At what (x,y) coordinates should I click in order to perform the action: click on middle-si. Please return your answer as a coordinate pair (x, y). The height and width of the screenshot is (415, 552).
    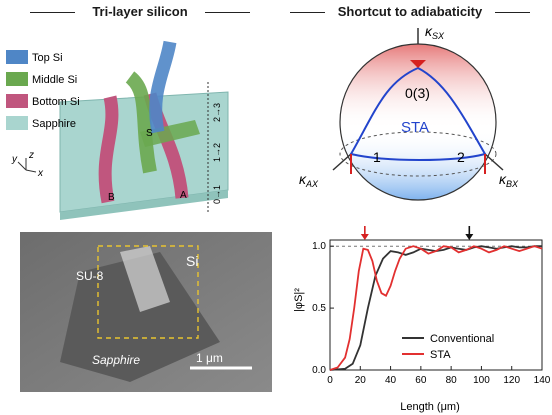
    Looking at the image, I should click on (141, 122).